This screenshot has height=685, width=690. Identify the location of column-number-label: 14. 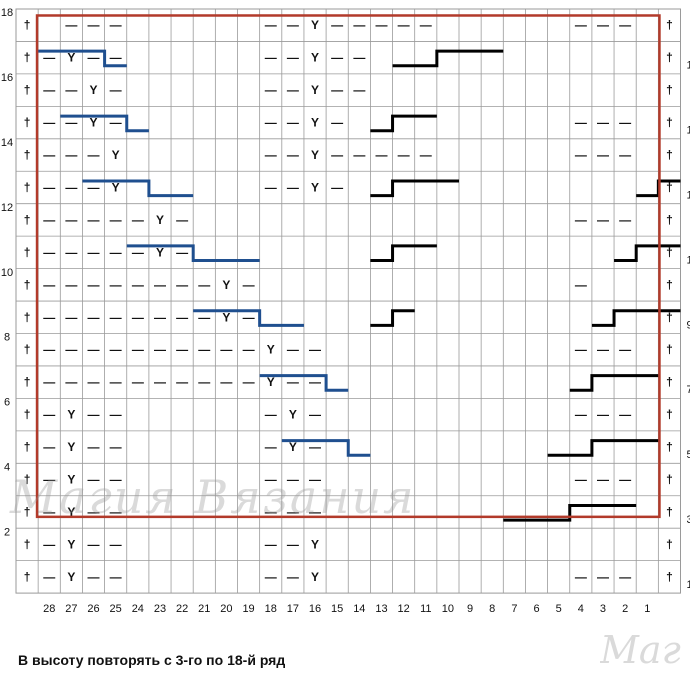
(359, 609).